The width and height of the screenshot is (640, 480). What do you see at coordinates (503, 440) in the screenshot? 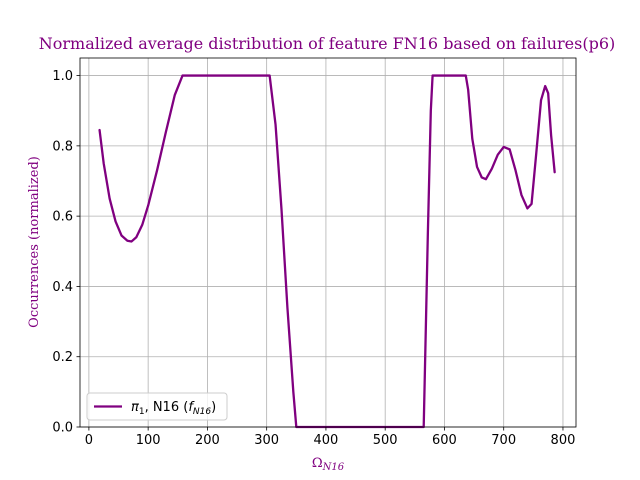
I see `x-tick-label: 700` at bounding box center [503, 440].